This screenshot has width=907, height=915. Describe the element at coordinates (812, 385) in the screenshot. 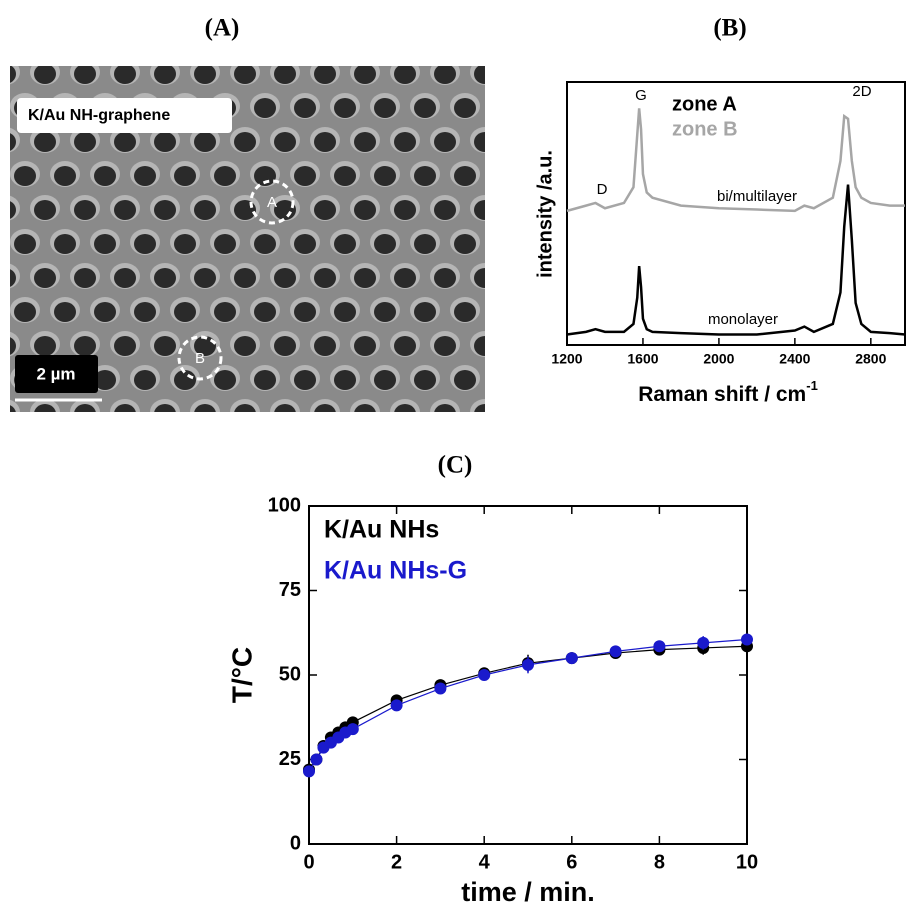

I see `x-axis-label-superscript: -1` at that location.